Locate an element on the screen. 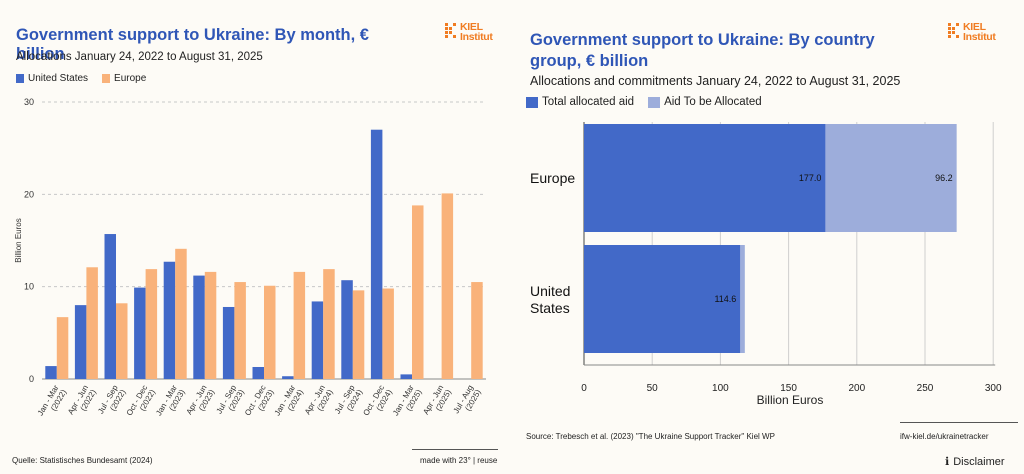 The width and height of the screenshot is (1024, 474). x-tick-label: 50 is located at coordinates (653, 388).